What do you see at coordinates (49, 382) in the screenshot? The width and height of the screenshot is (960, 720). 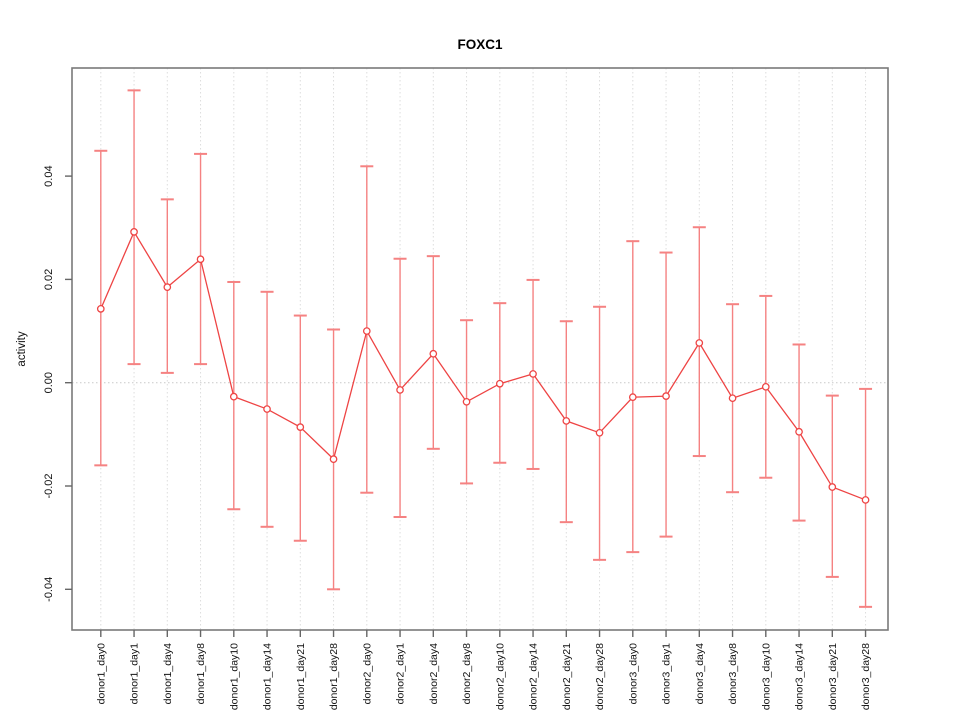 I see `y-tick-label: 0.00` at bounding box center [49, 382].